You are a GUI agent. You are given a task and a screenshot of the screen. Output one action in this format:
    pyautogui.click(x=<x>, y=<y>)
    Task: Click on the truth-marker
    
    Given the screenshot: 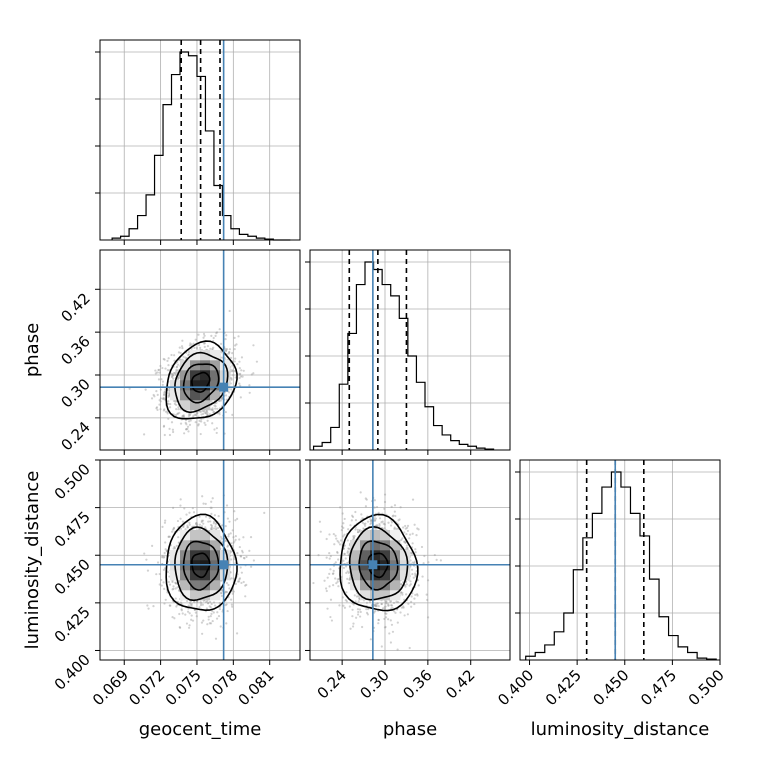 What is the action you would take?
    pyautogui.click(x=224, y=387)
    